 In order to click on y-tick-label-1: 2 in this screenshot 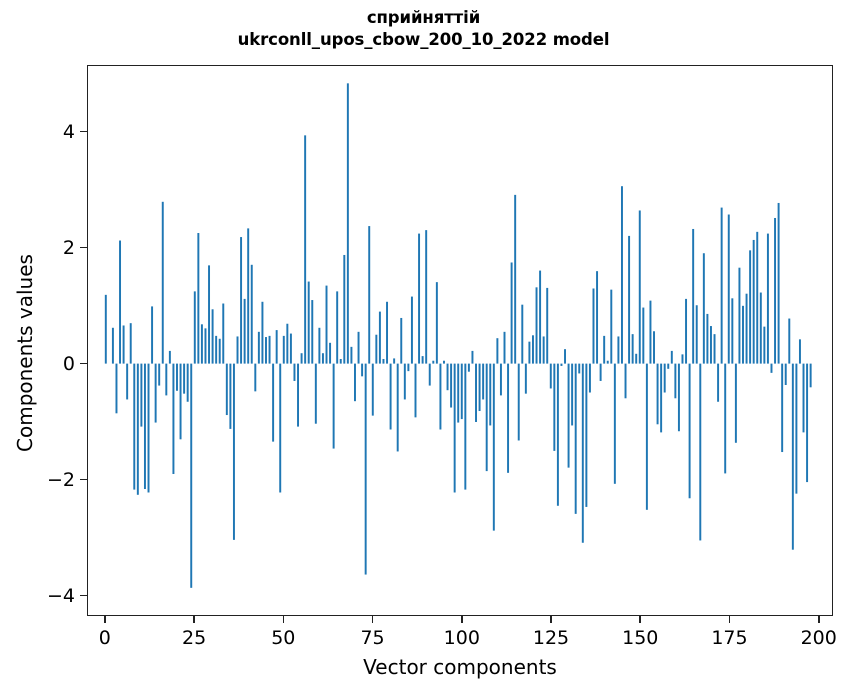, I will do `click(68, 247)`.